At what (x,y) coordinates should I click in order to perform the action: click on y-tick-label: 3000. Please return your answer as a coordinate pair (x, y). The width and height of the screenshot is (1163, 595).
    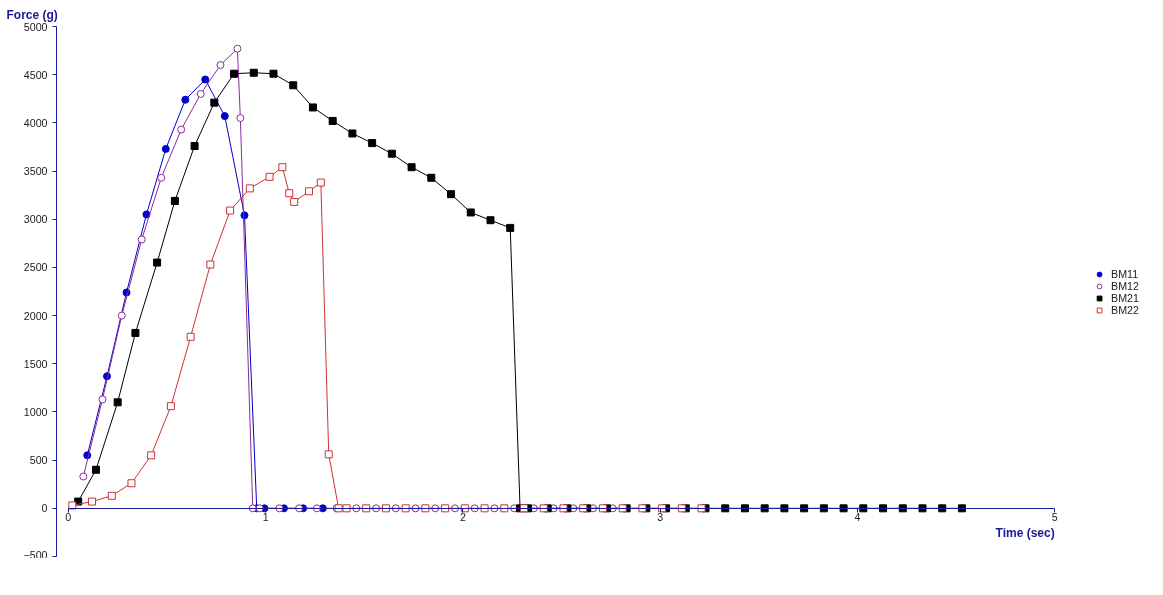
    Looking at the image, I should click on (35, 219).